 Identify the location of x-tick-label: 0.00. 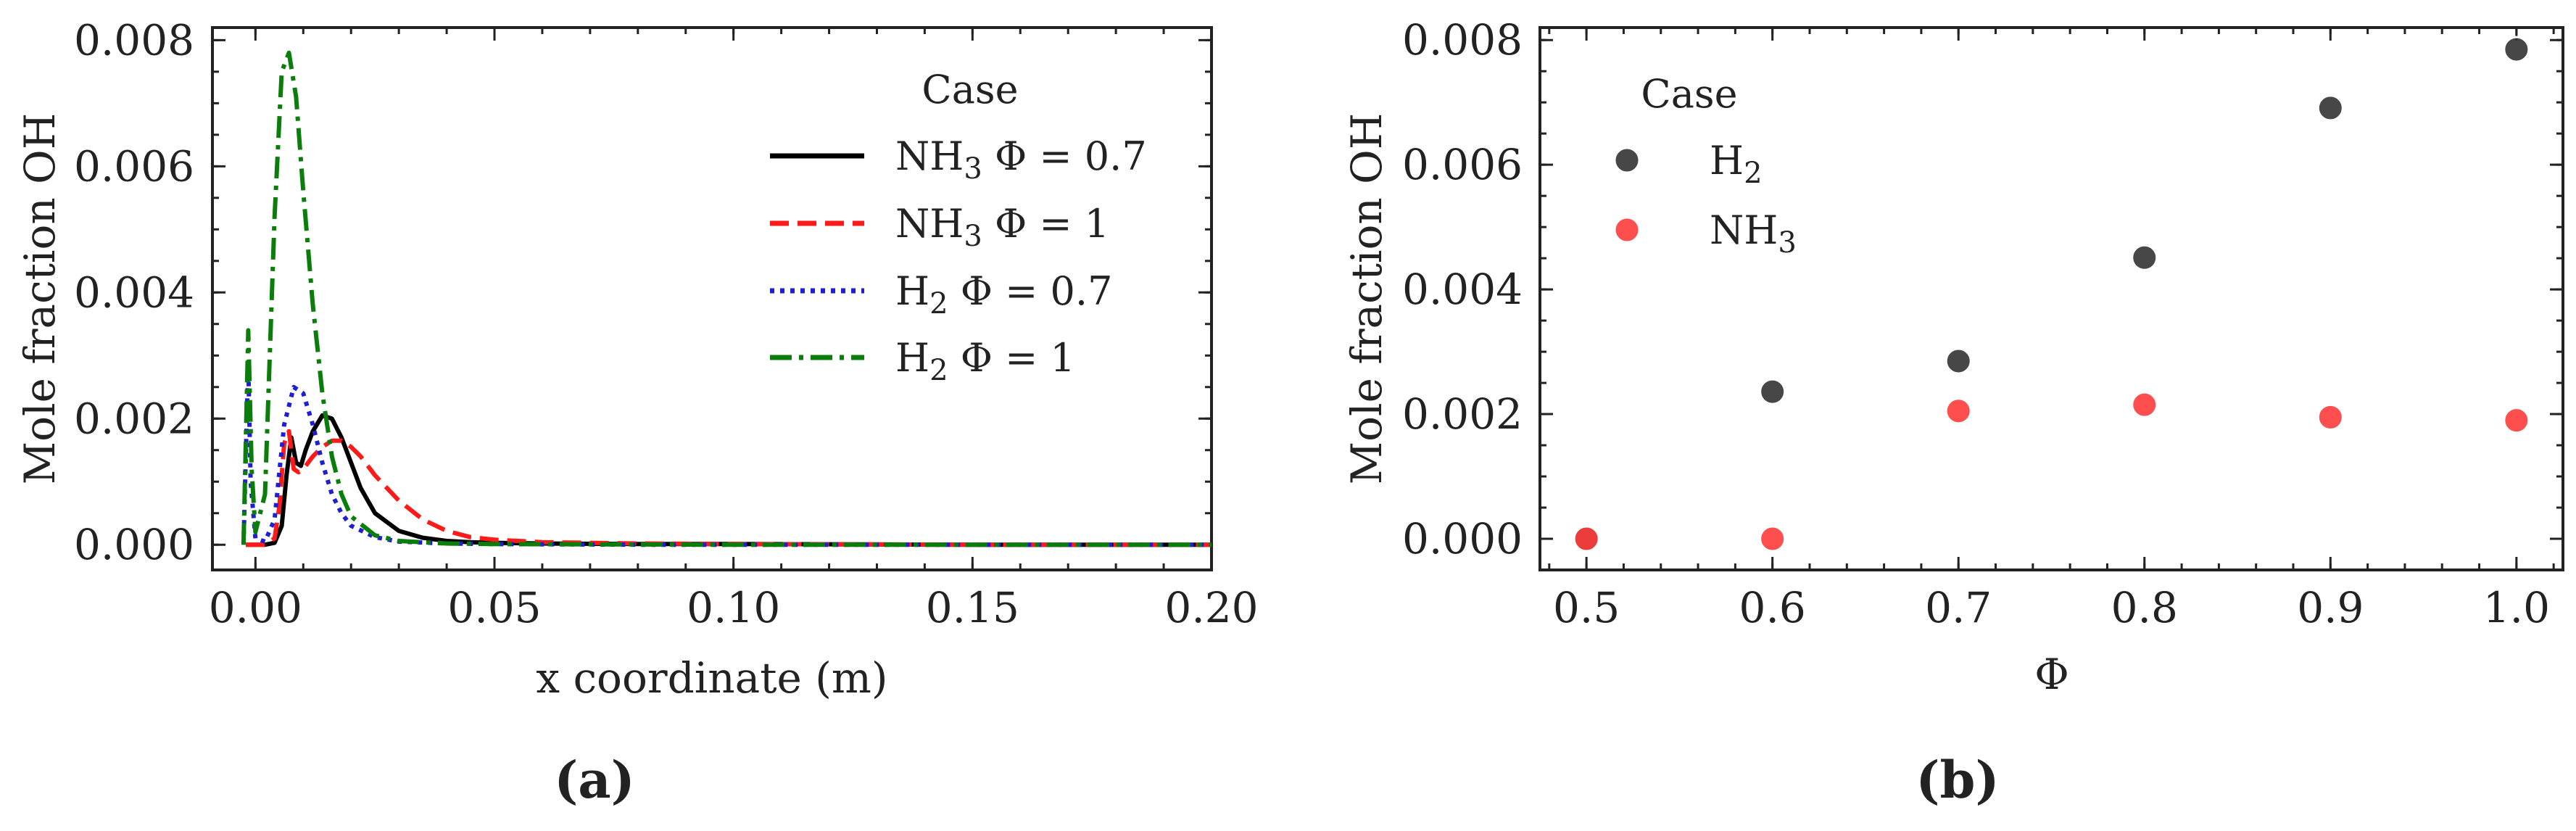
(256, 607).